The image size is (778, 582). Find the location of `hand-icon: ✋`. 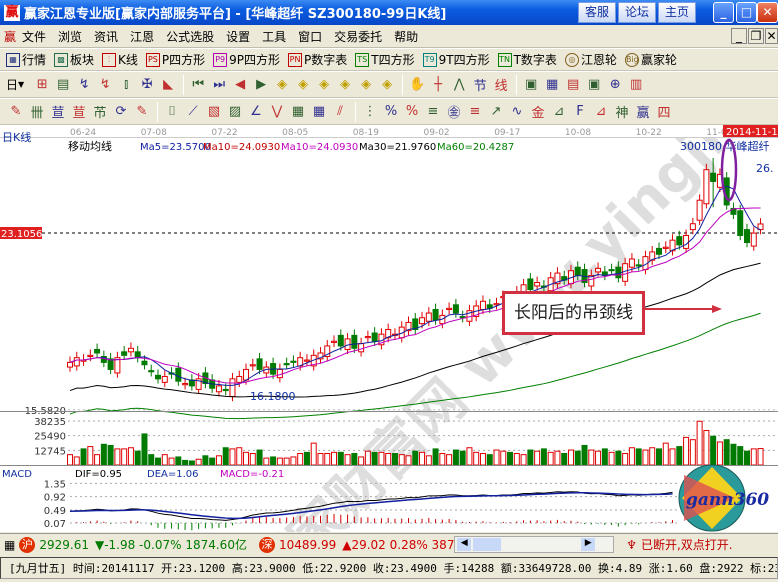

hand-icon: ✋ is located at coordinates (417, 84).